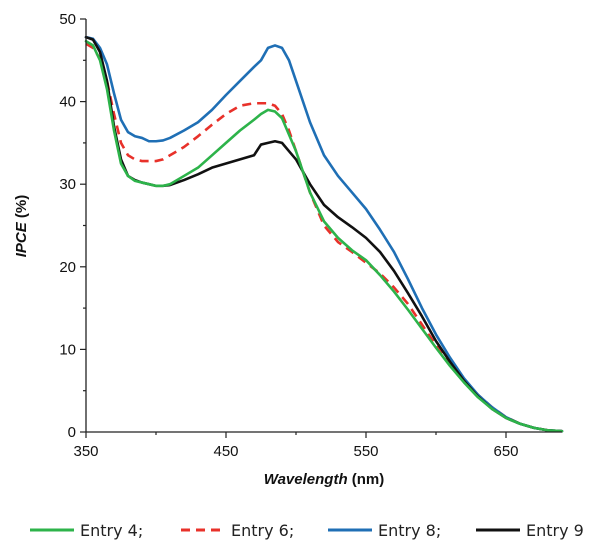 The width and height of the screenshot is (606, 552). I want to click on x-tick-label: 650, so click(505, 451).